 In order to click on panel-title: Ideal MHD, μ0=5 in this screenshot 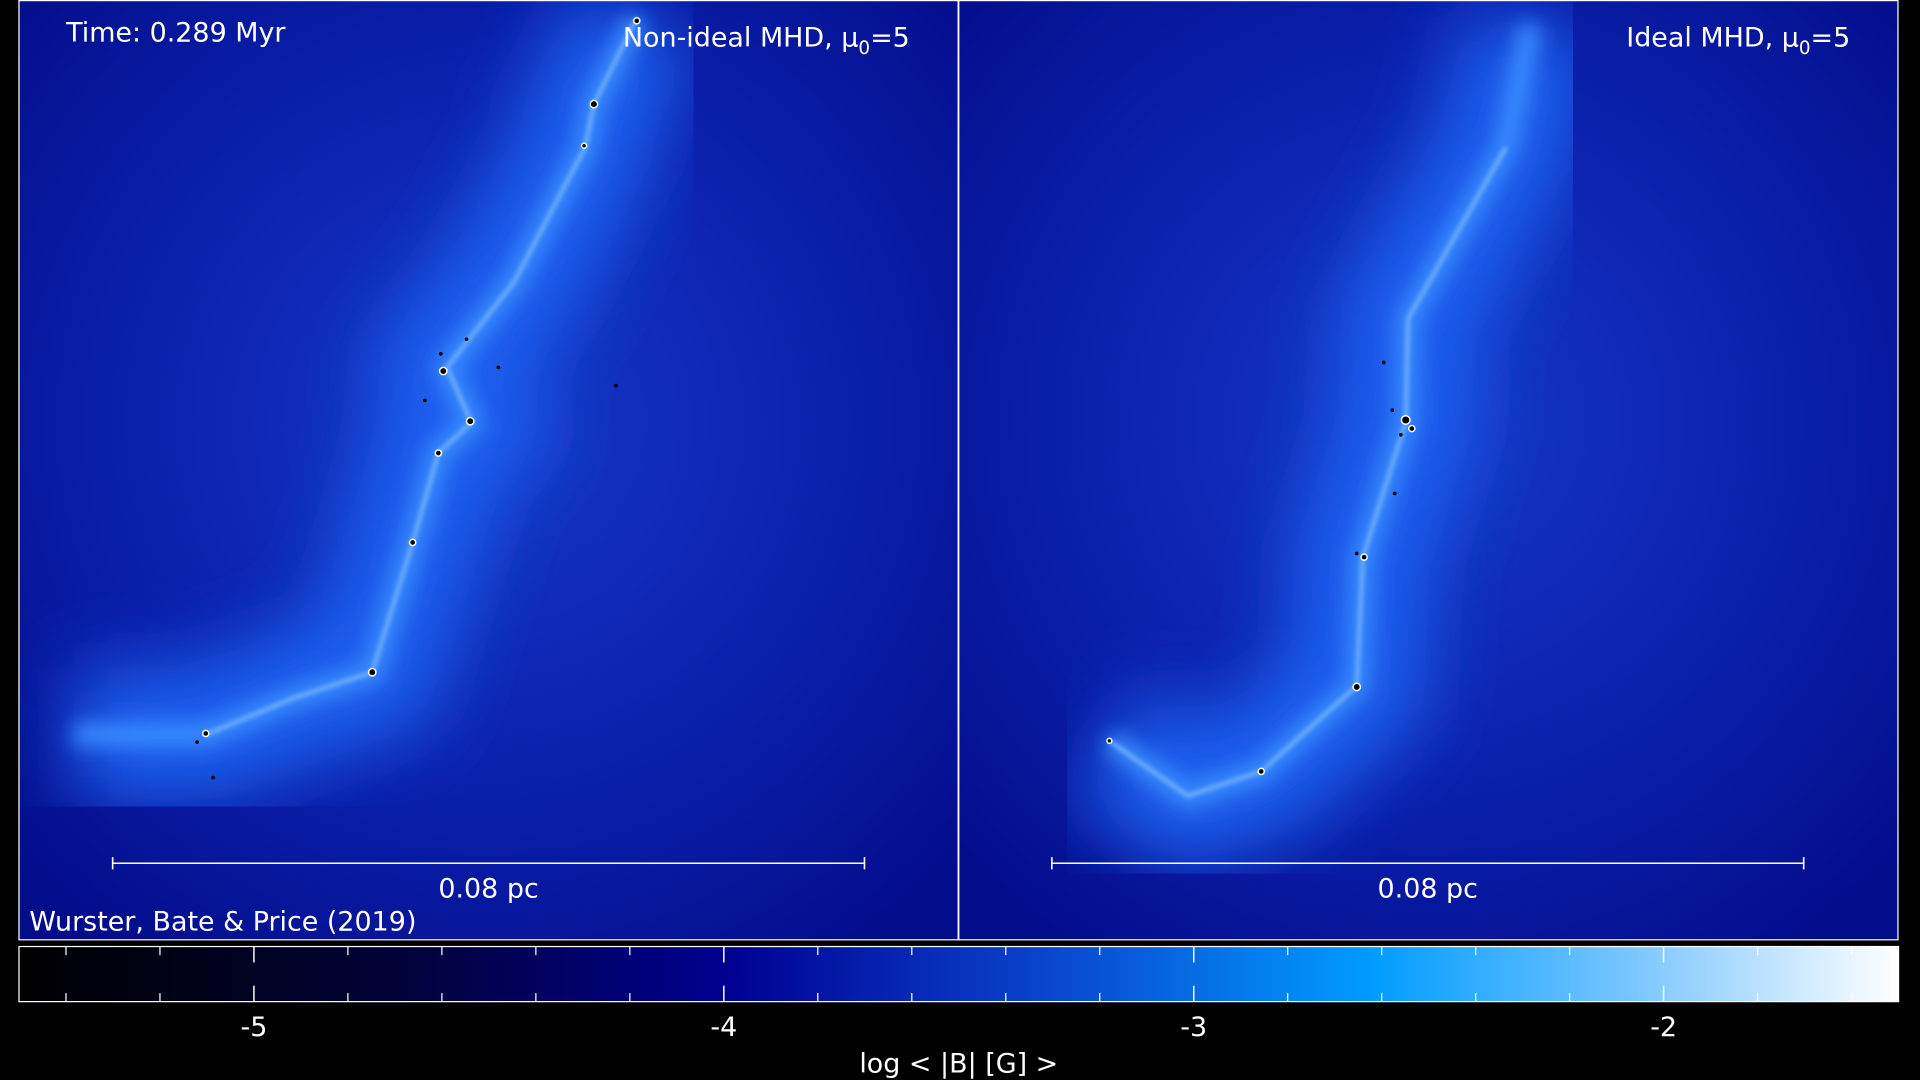, I will do `click(1738, 41)`.